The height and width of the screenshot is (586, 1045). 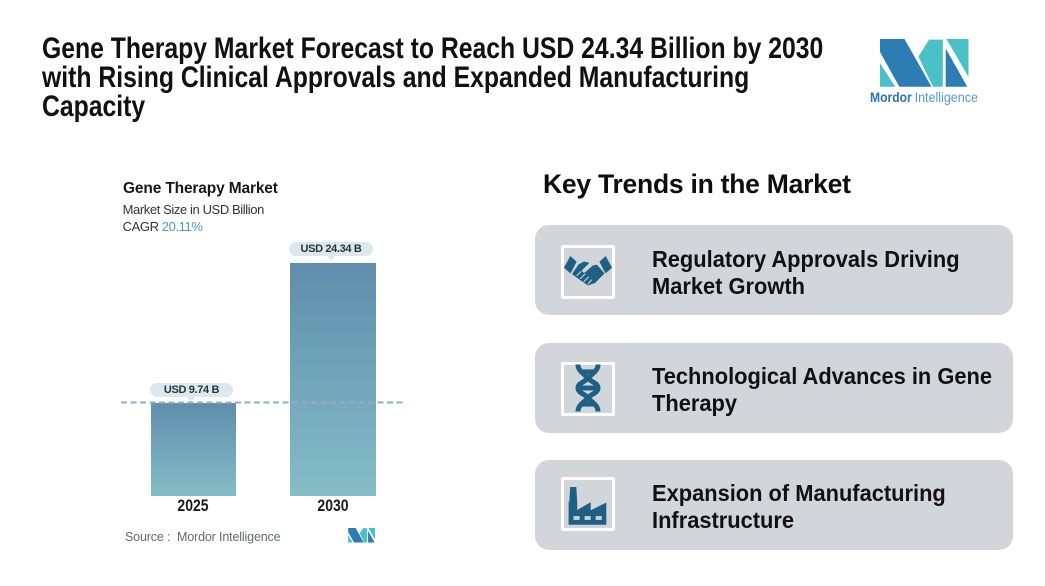 I want to click on svg-text: Mordor, so click(x=891, y=97).